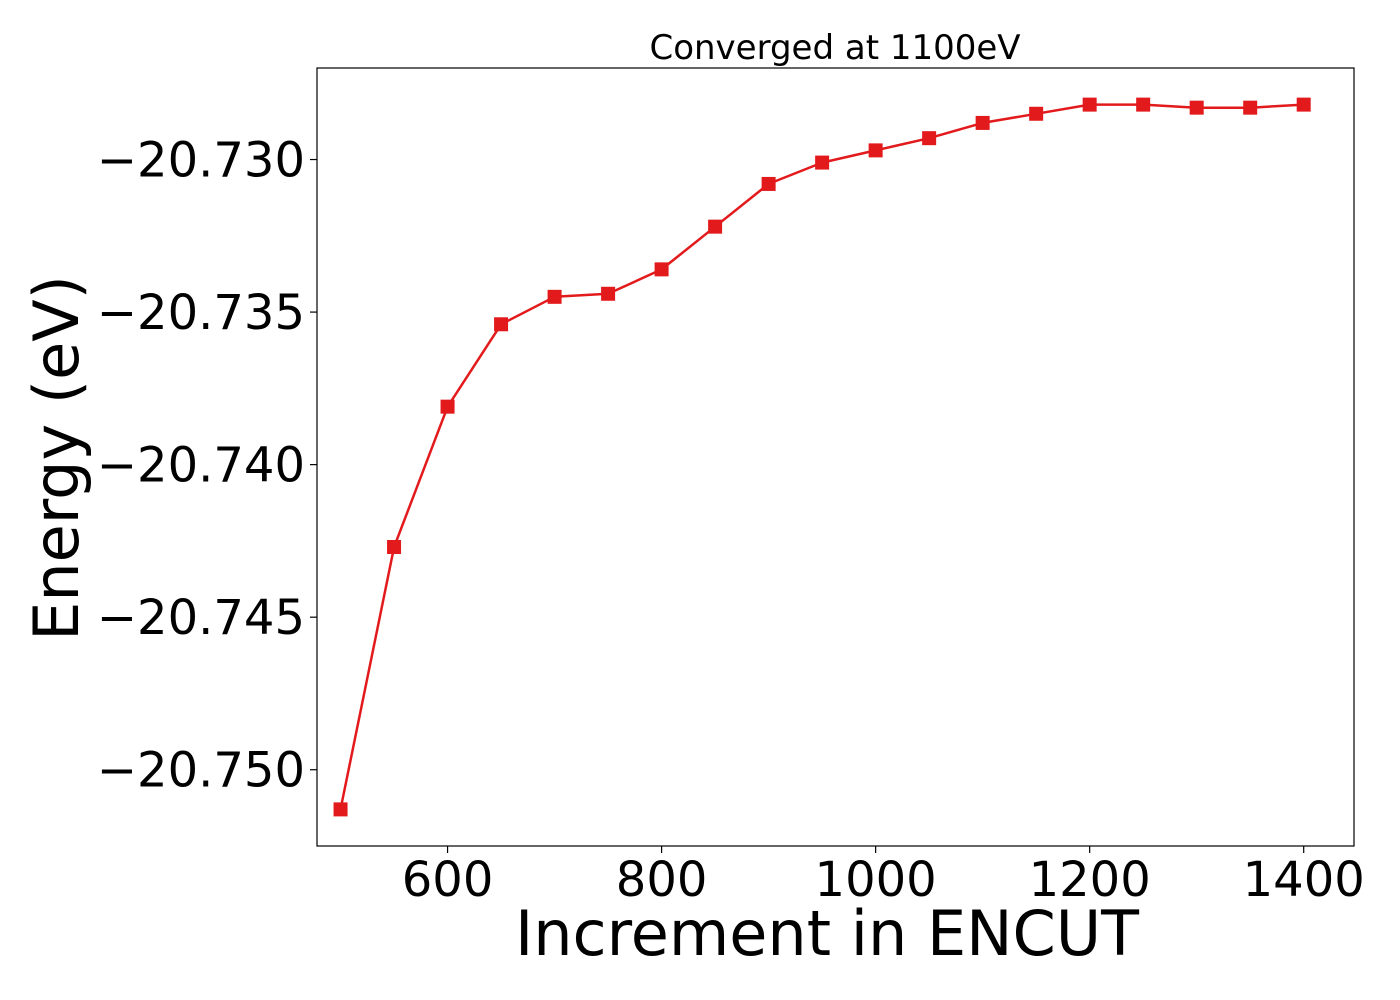 The width and height of the screenshot is (1400, 1000). What do you see at coordinates (827, 933) in the screenshot?
I see `x-axis-label: Increment in ENCUT` at bounding box center [827, 933].